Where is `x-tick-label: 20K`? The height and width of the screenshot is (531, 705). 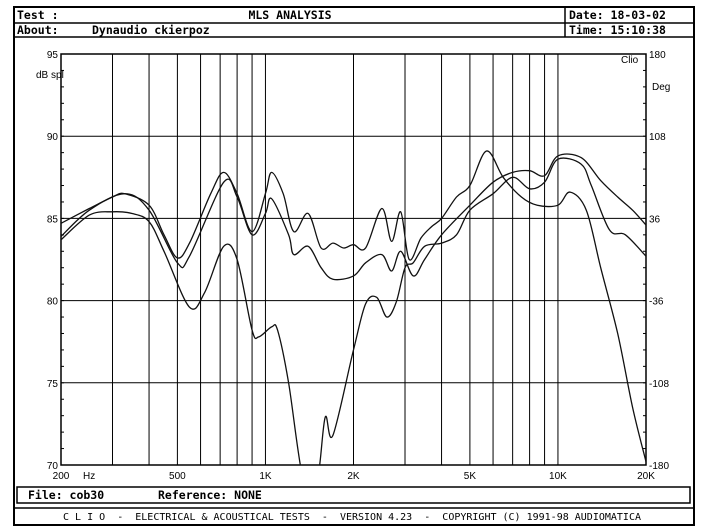 x-tick-label: 20K is located at coordinates (646, 476).